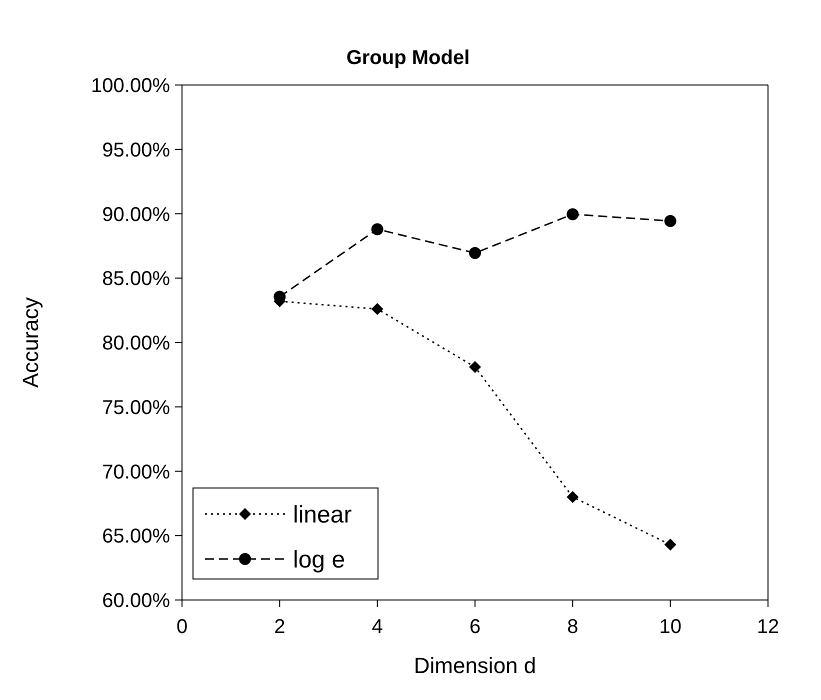  What do you see at coordinates (136, 279) in the screenshot?
I see `y-tick-label: 85.00%` at bounding box center [136, 279].